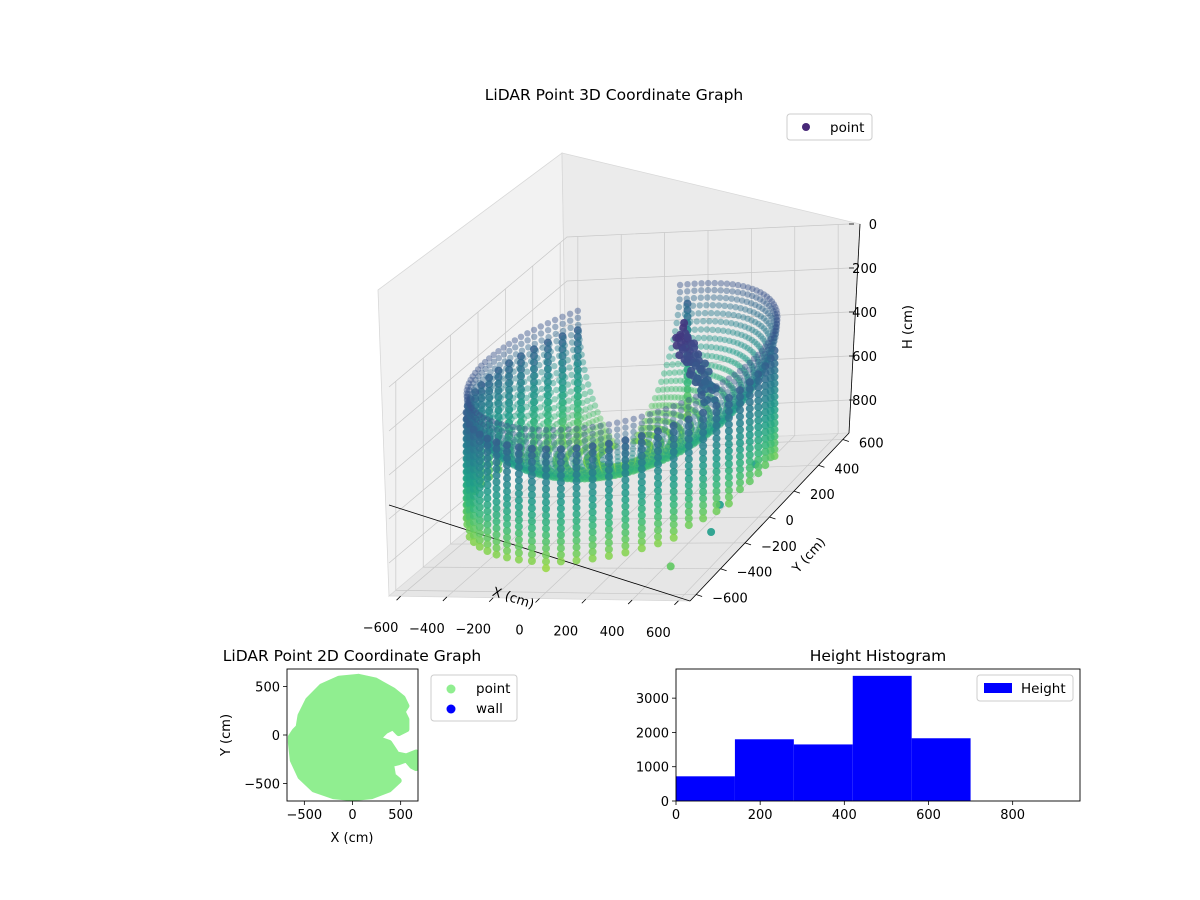 The image size is (1200, 900). I want to click on x-tick-label-3d: 600, so click(658, 633).